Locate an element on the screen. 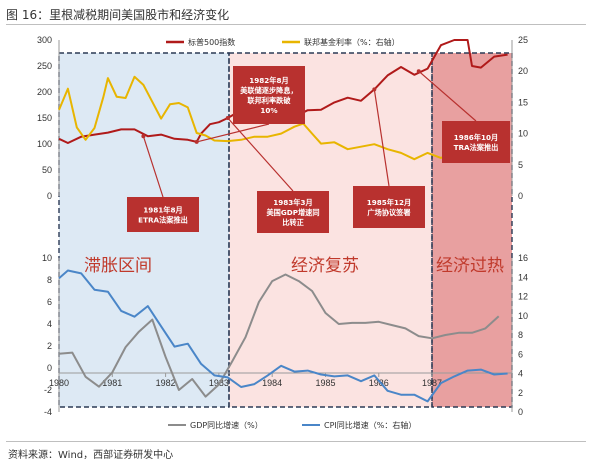 The width and height of the screenshot is (599, 472). bottom-left-axis-tick-label: 8 is located at coordinates (49, 280).